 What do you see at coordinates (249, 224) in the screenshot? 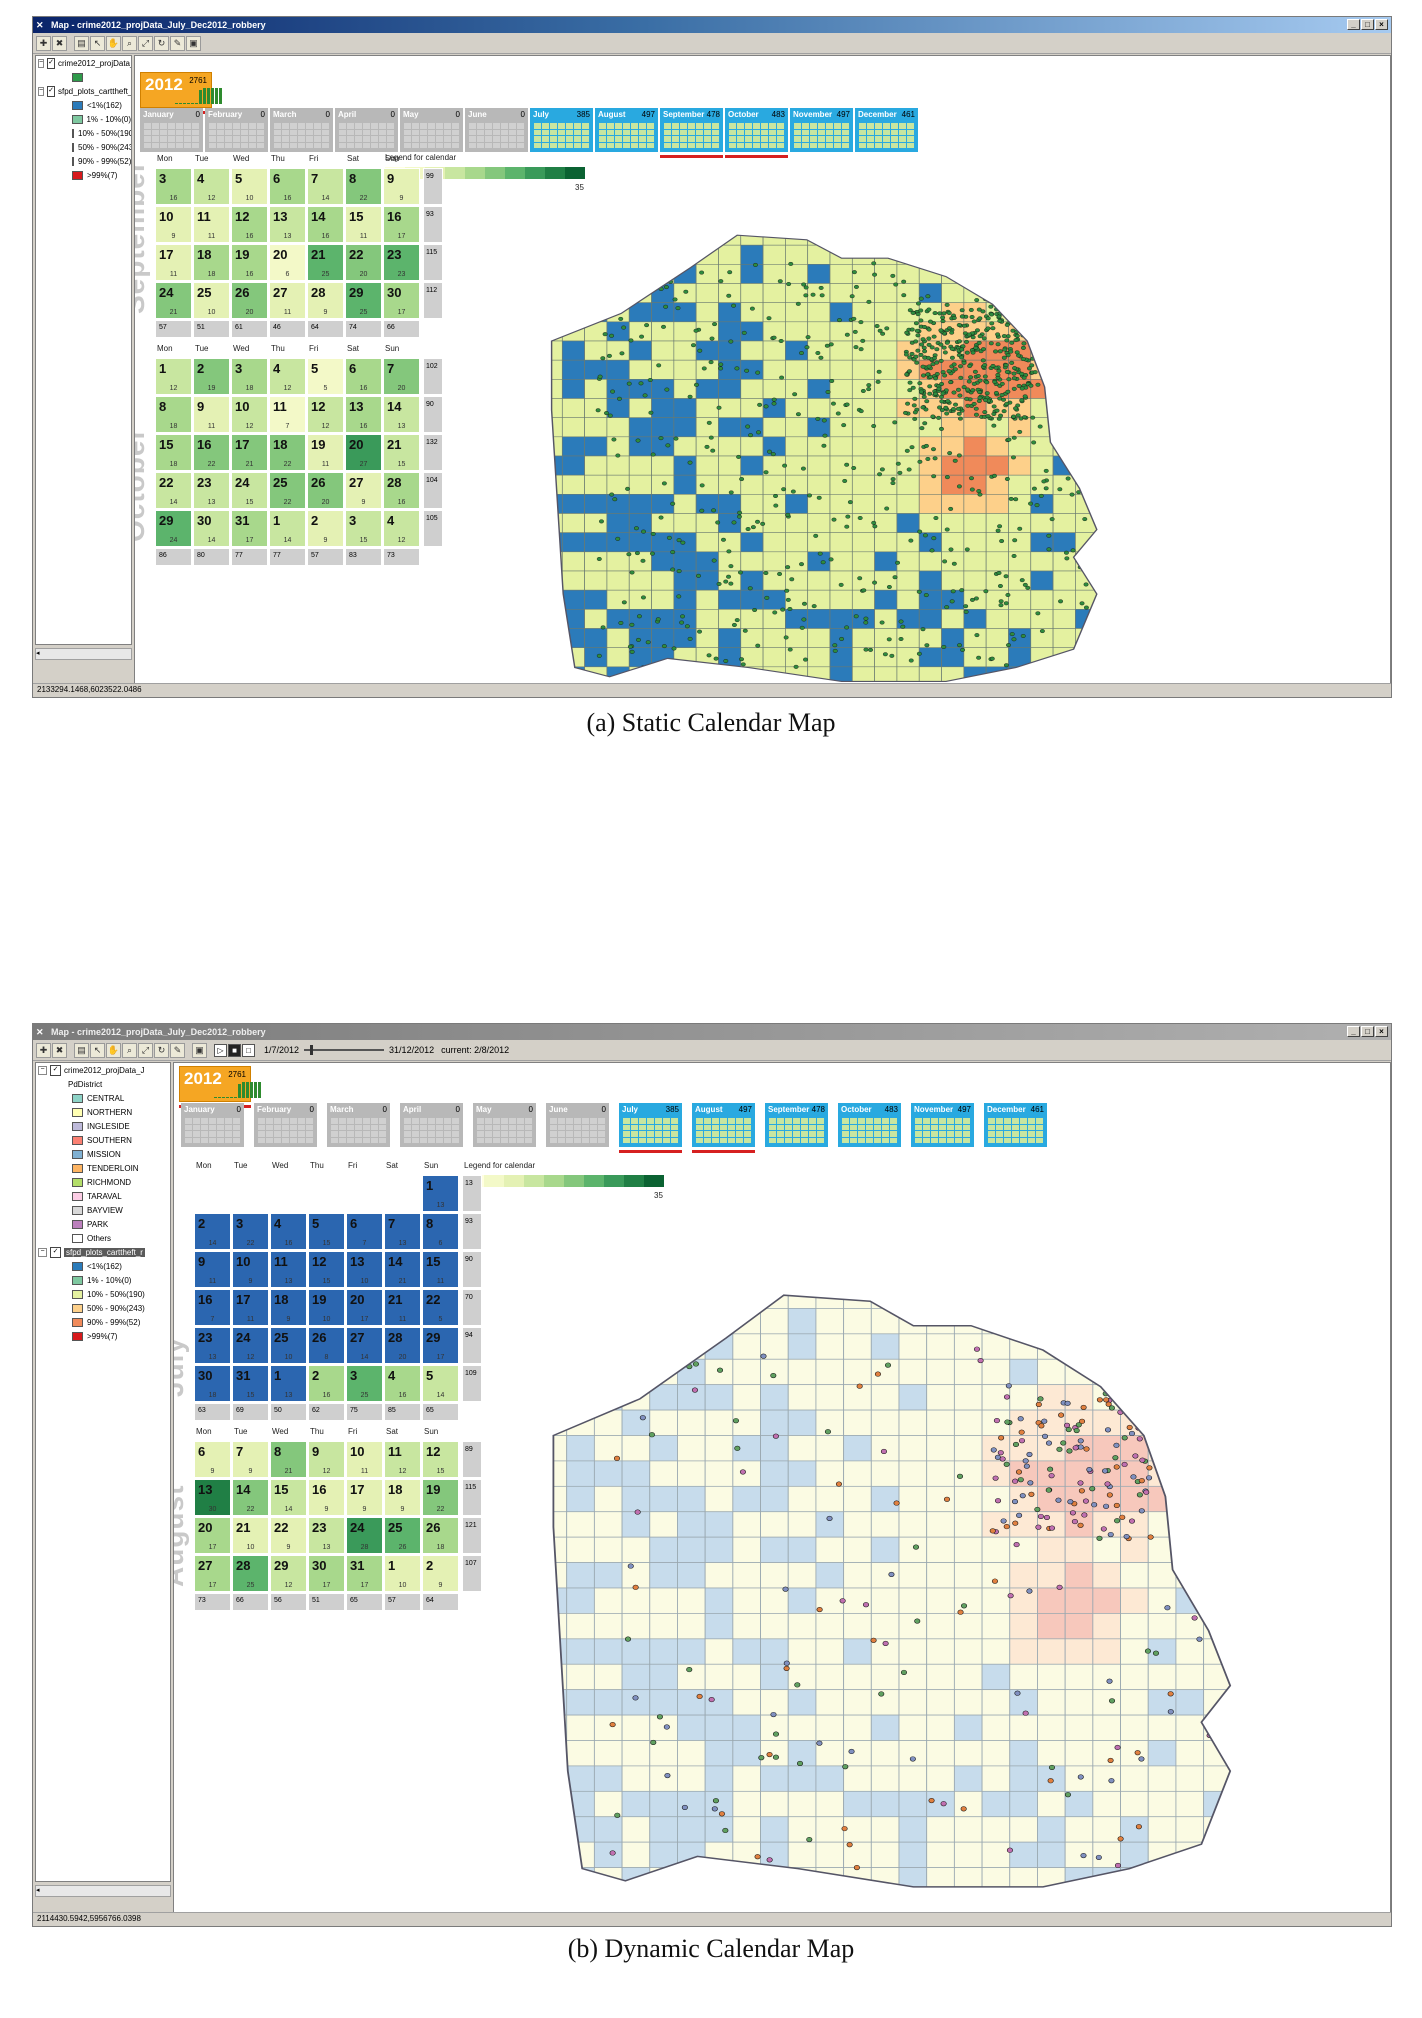
I see `calendar-day-cell: 12 16` at bounding box center [249, 224].